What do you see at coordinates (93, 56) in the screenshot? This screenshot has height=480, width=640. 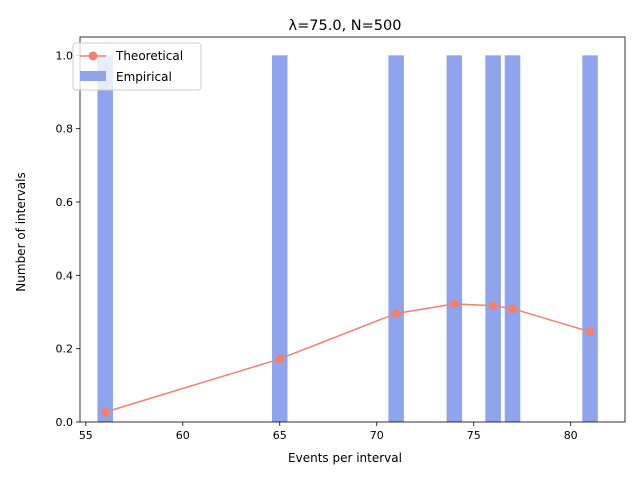 I see `legend-theoretical-marker` at bounding box center [93, 56].